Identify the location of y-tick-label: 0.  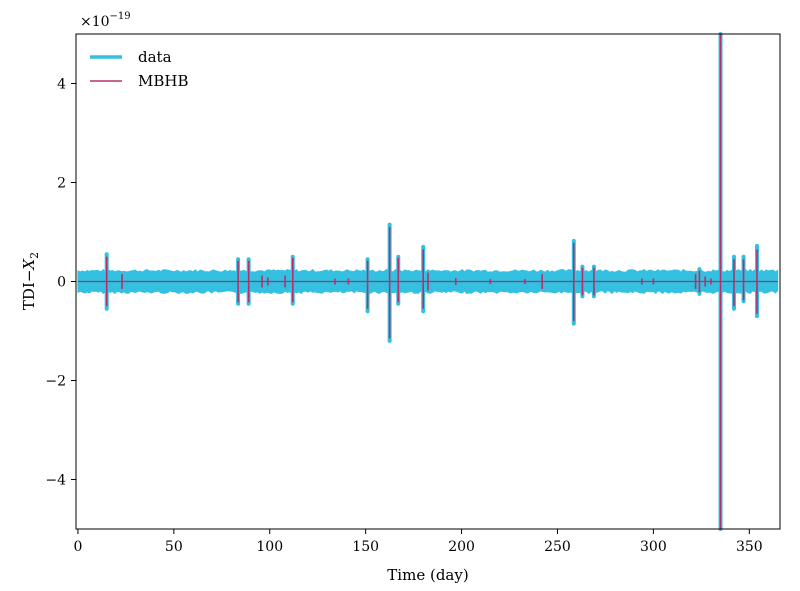
(61, 283).